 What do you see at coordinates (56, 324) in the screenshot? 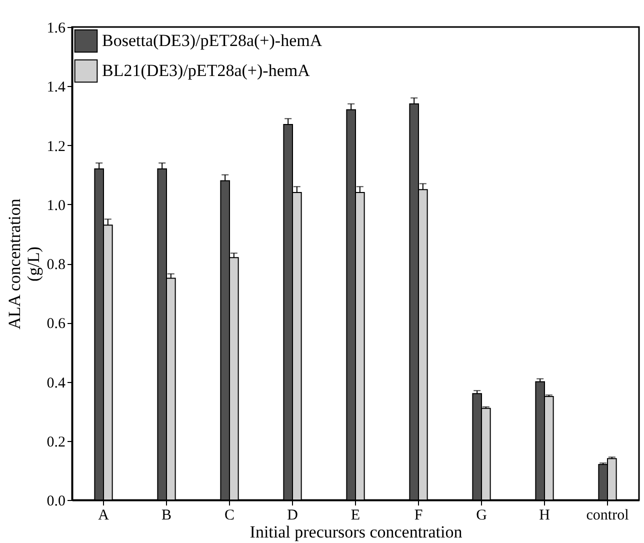
I see `y-tick-label: 0.6` at bounding box center [56, 324].